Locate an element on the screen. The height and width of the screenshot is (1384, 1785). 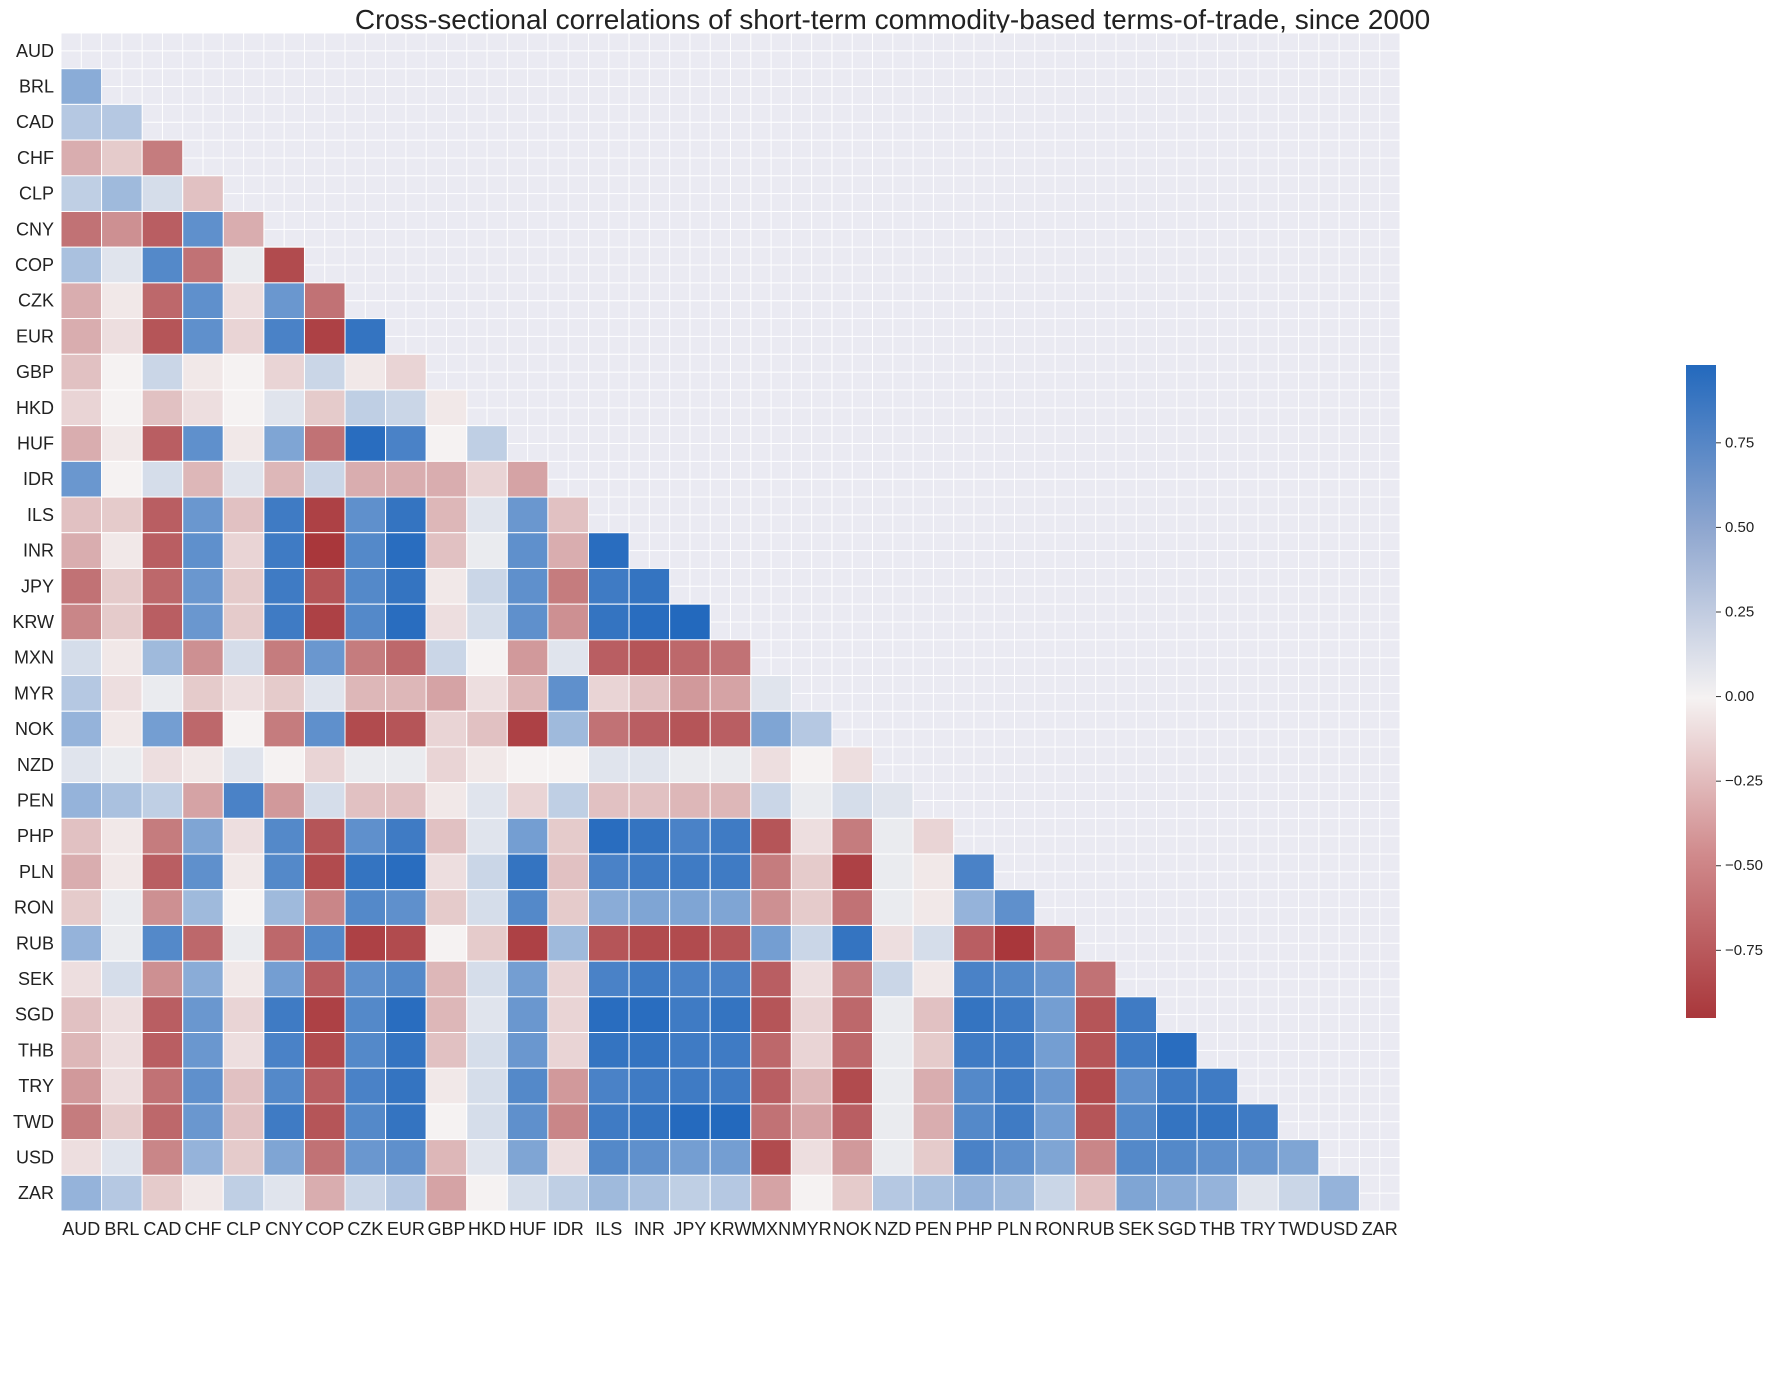
x-tick-label: RUB is located at coordinates (1096, 1229).